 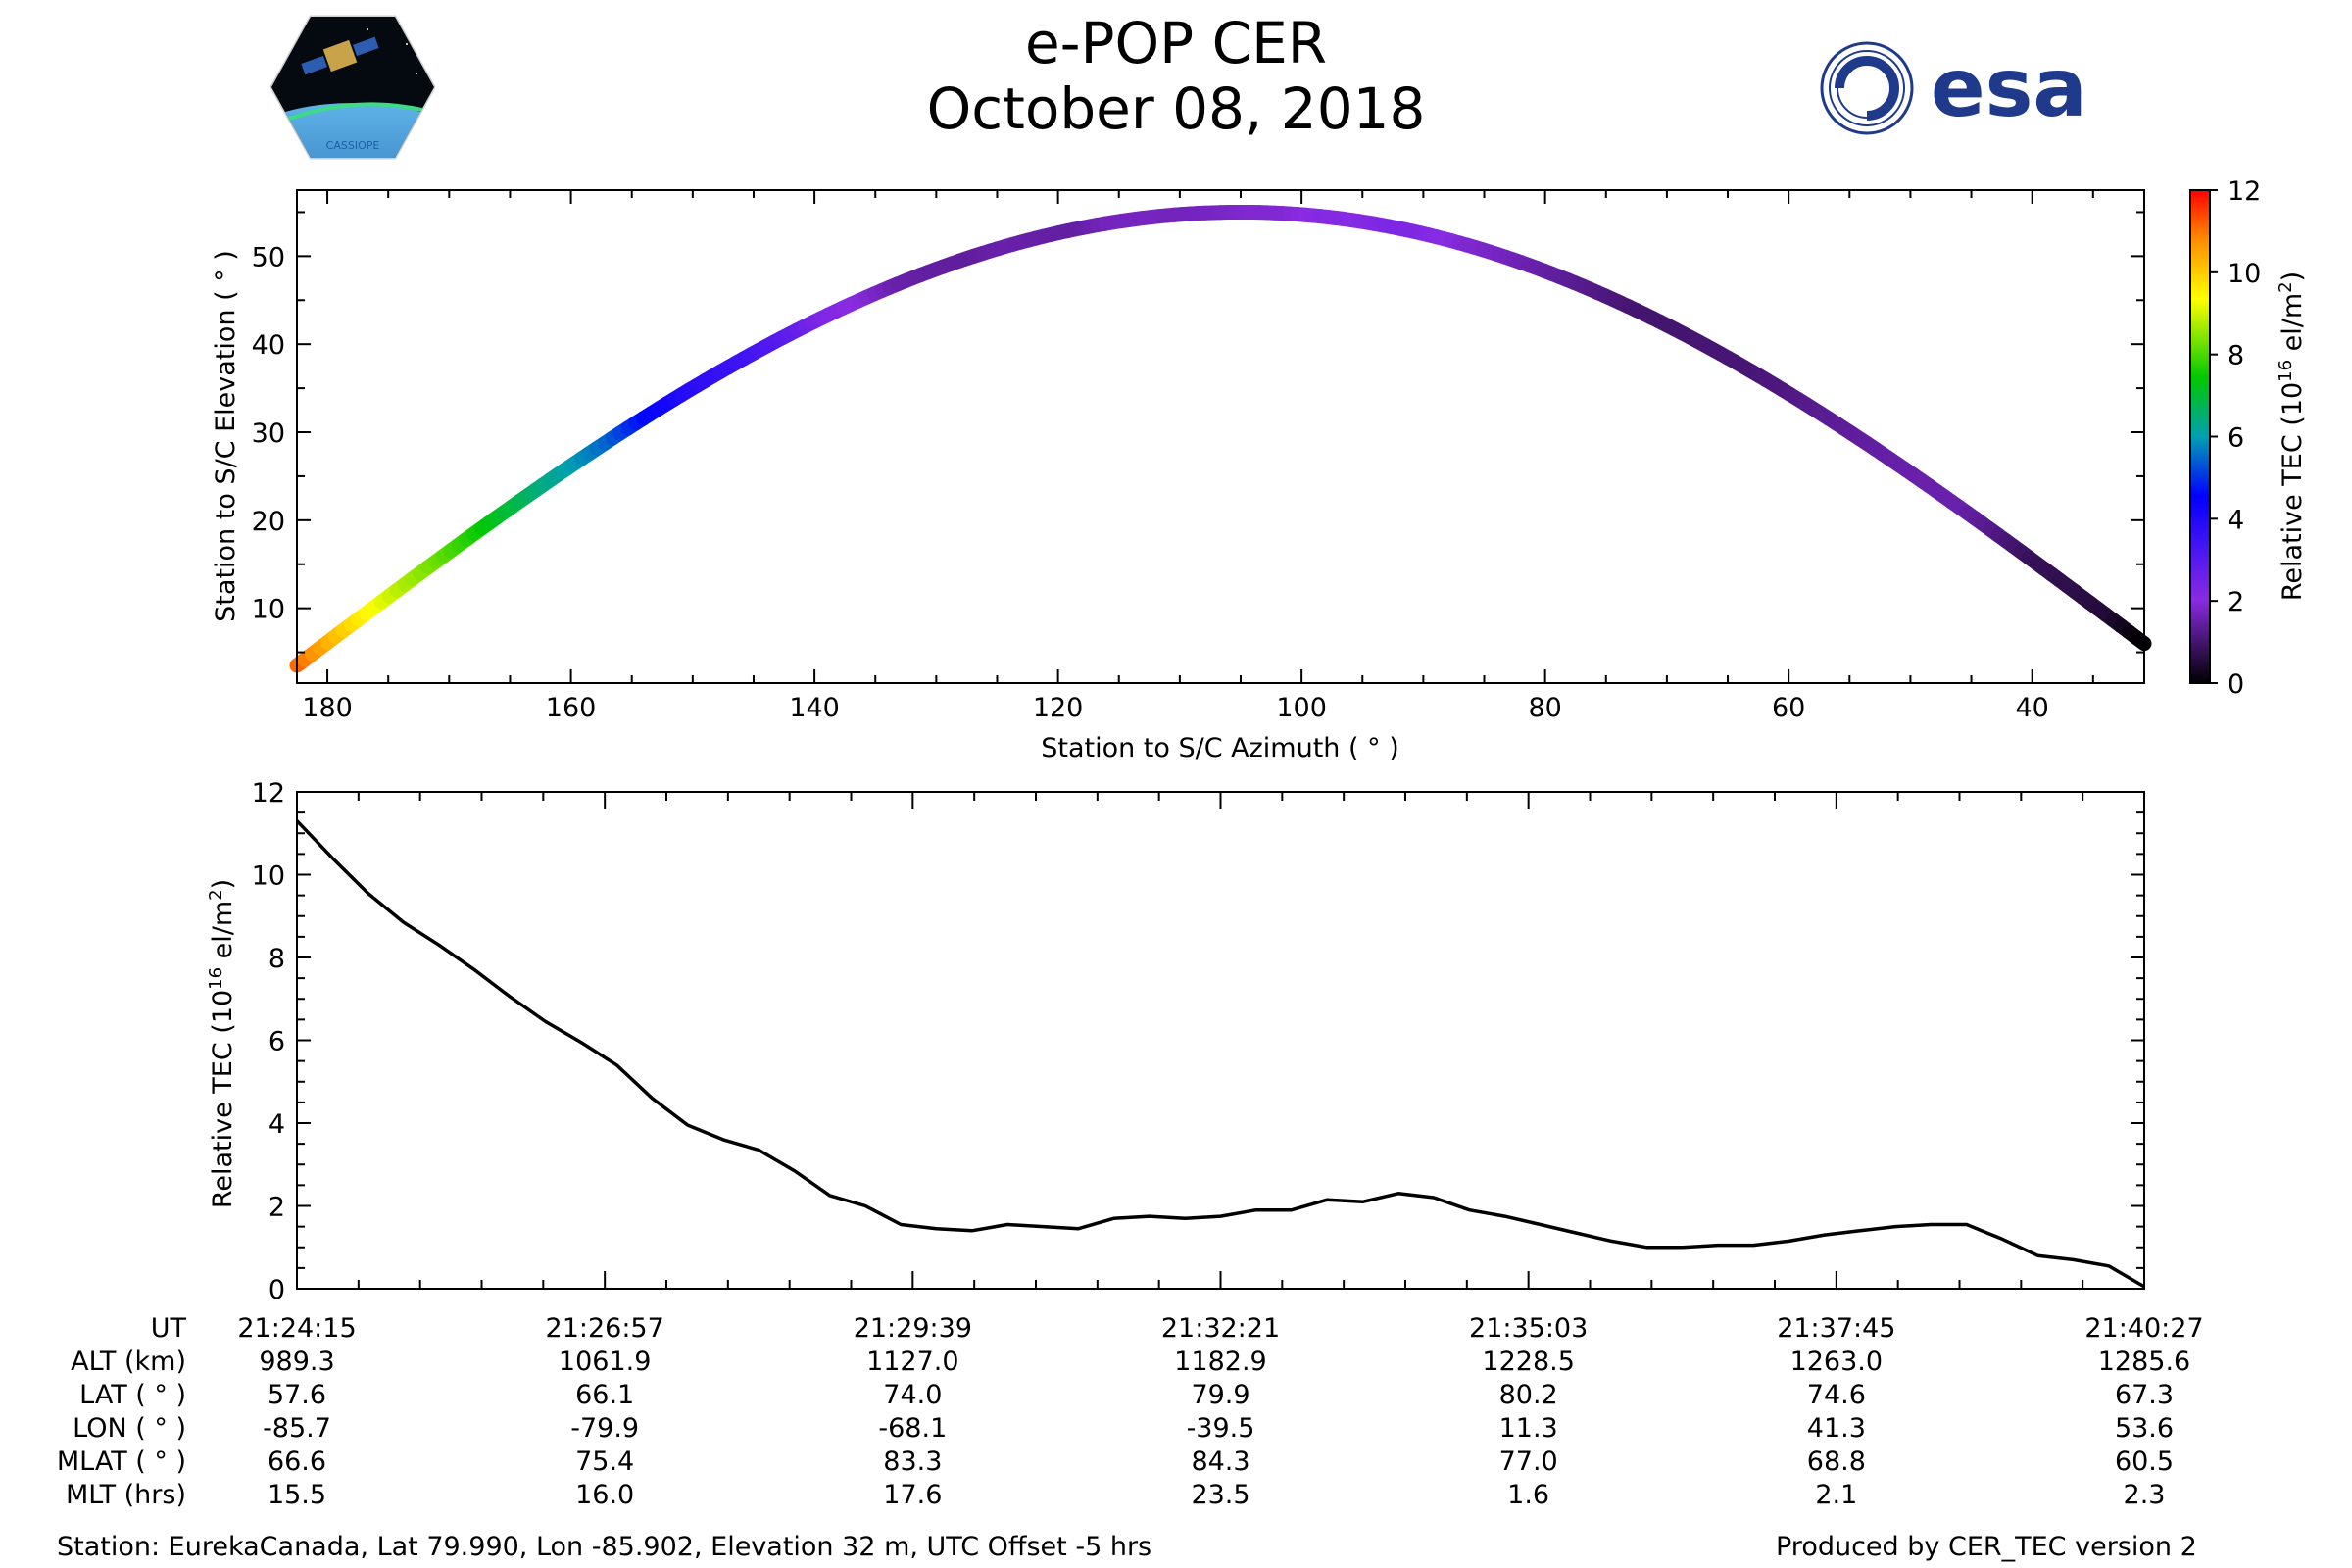 What do you see at coordinates (1220, 1328) in the screenshot?
I see `table-cell: 21:32:21` at bounding box center [1220, 1328].